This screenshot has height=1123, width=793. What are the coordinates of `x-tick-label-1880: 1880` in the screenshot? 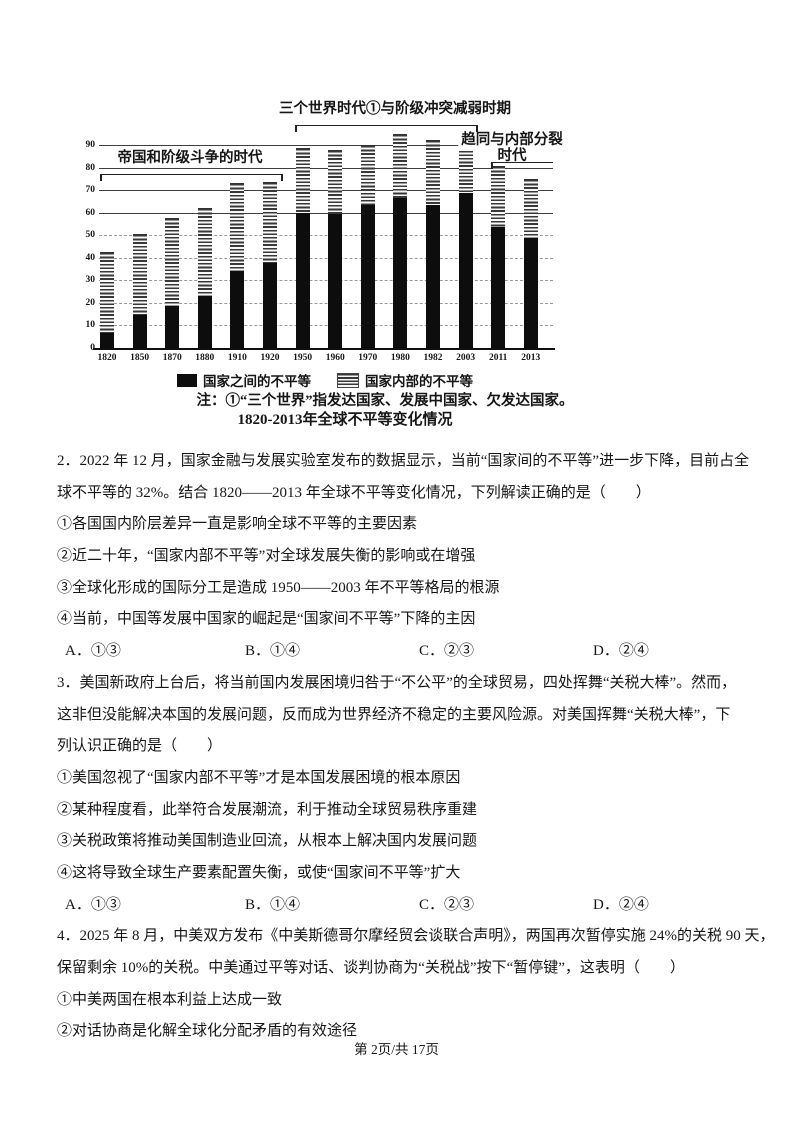 It's located at (205, 358).